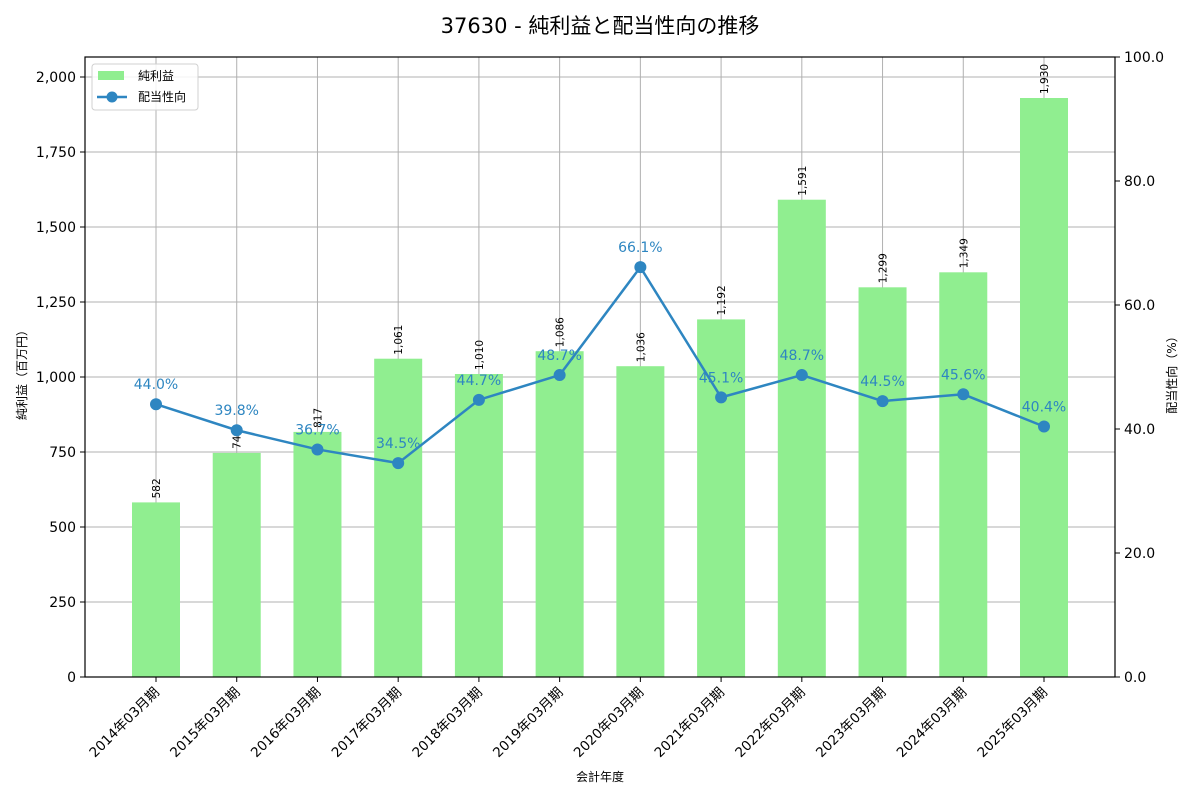 The height and width of the screenshot is (804, 1200). What do you see at coordinates (882, 382) in the screenshot?
I see `line-value-label: 44.5%` at bounding box center [882, 382].